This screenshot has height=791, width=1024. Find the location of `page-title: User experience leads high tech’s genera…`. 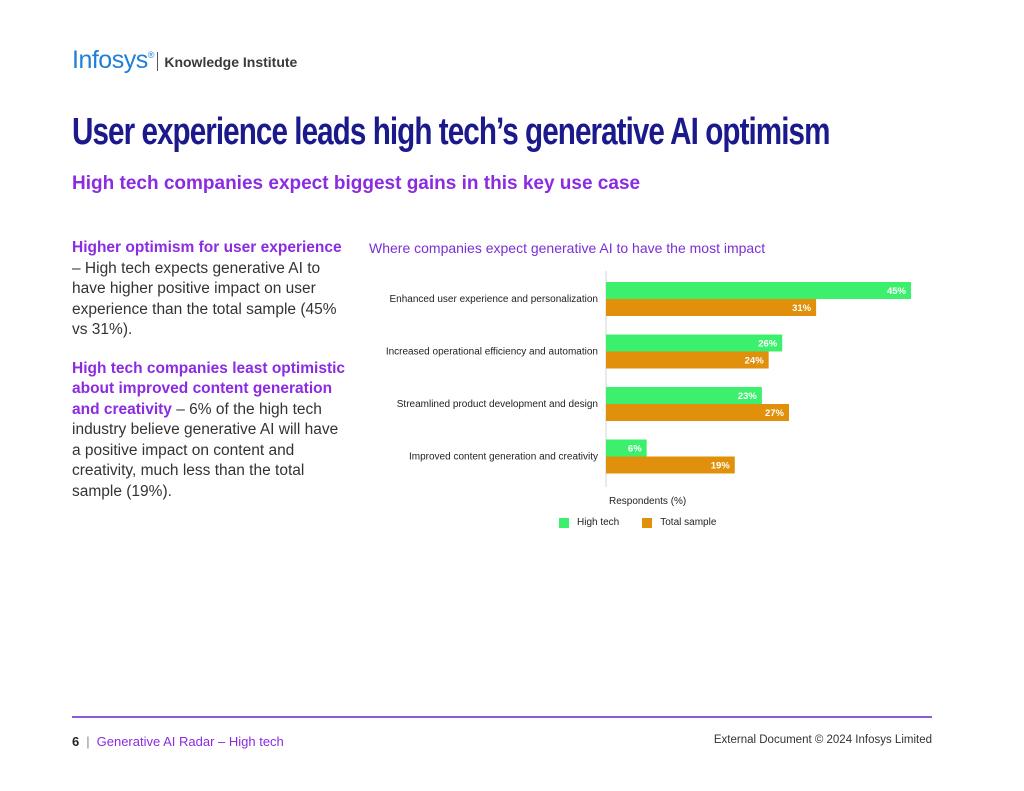

page-title: User experience leads high tech’s genera… is located at coordinates (451, 132).